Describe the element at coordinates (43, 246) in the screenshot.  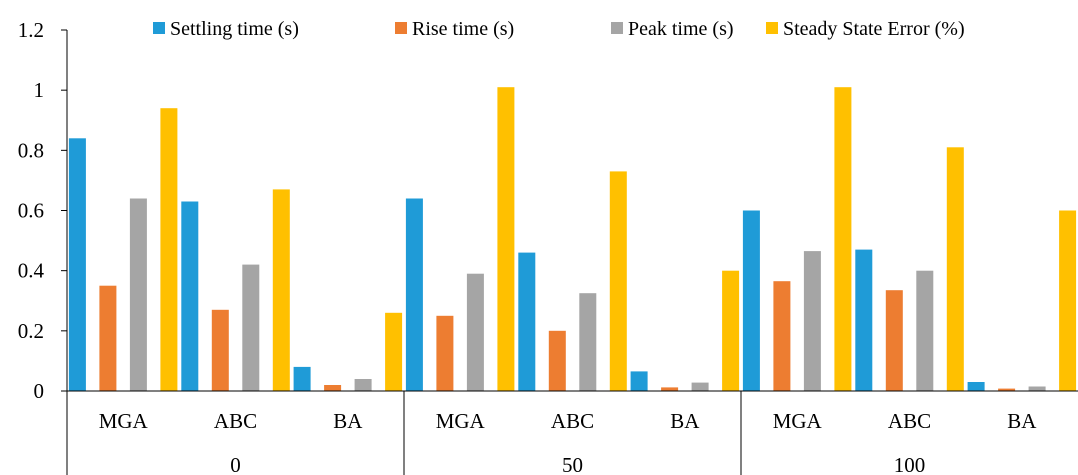
I see `y-axis: 0 0.2 0.4 0.6 0.8 1 1.2` at that location.